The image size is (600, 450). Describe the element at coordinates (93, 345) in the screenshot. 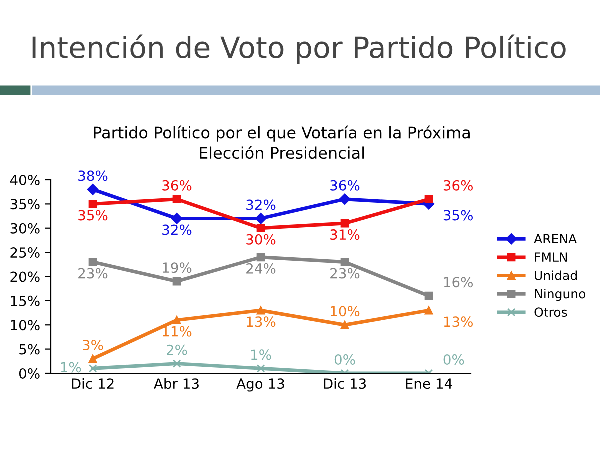

I see `data-label: 3%` at that location.